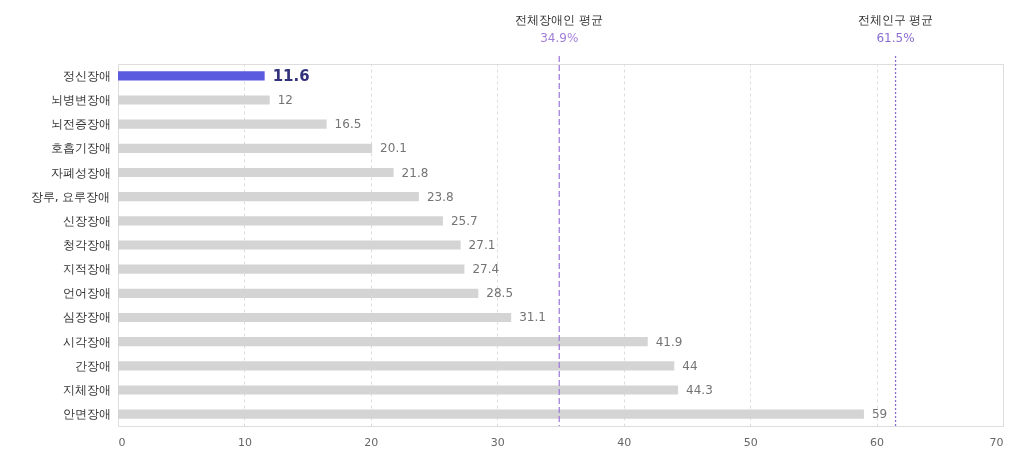 This screenshot has width=1026, height=463. I want to click on y-tick-label: 심장장애, so click(86, 317).